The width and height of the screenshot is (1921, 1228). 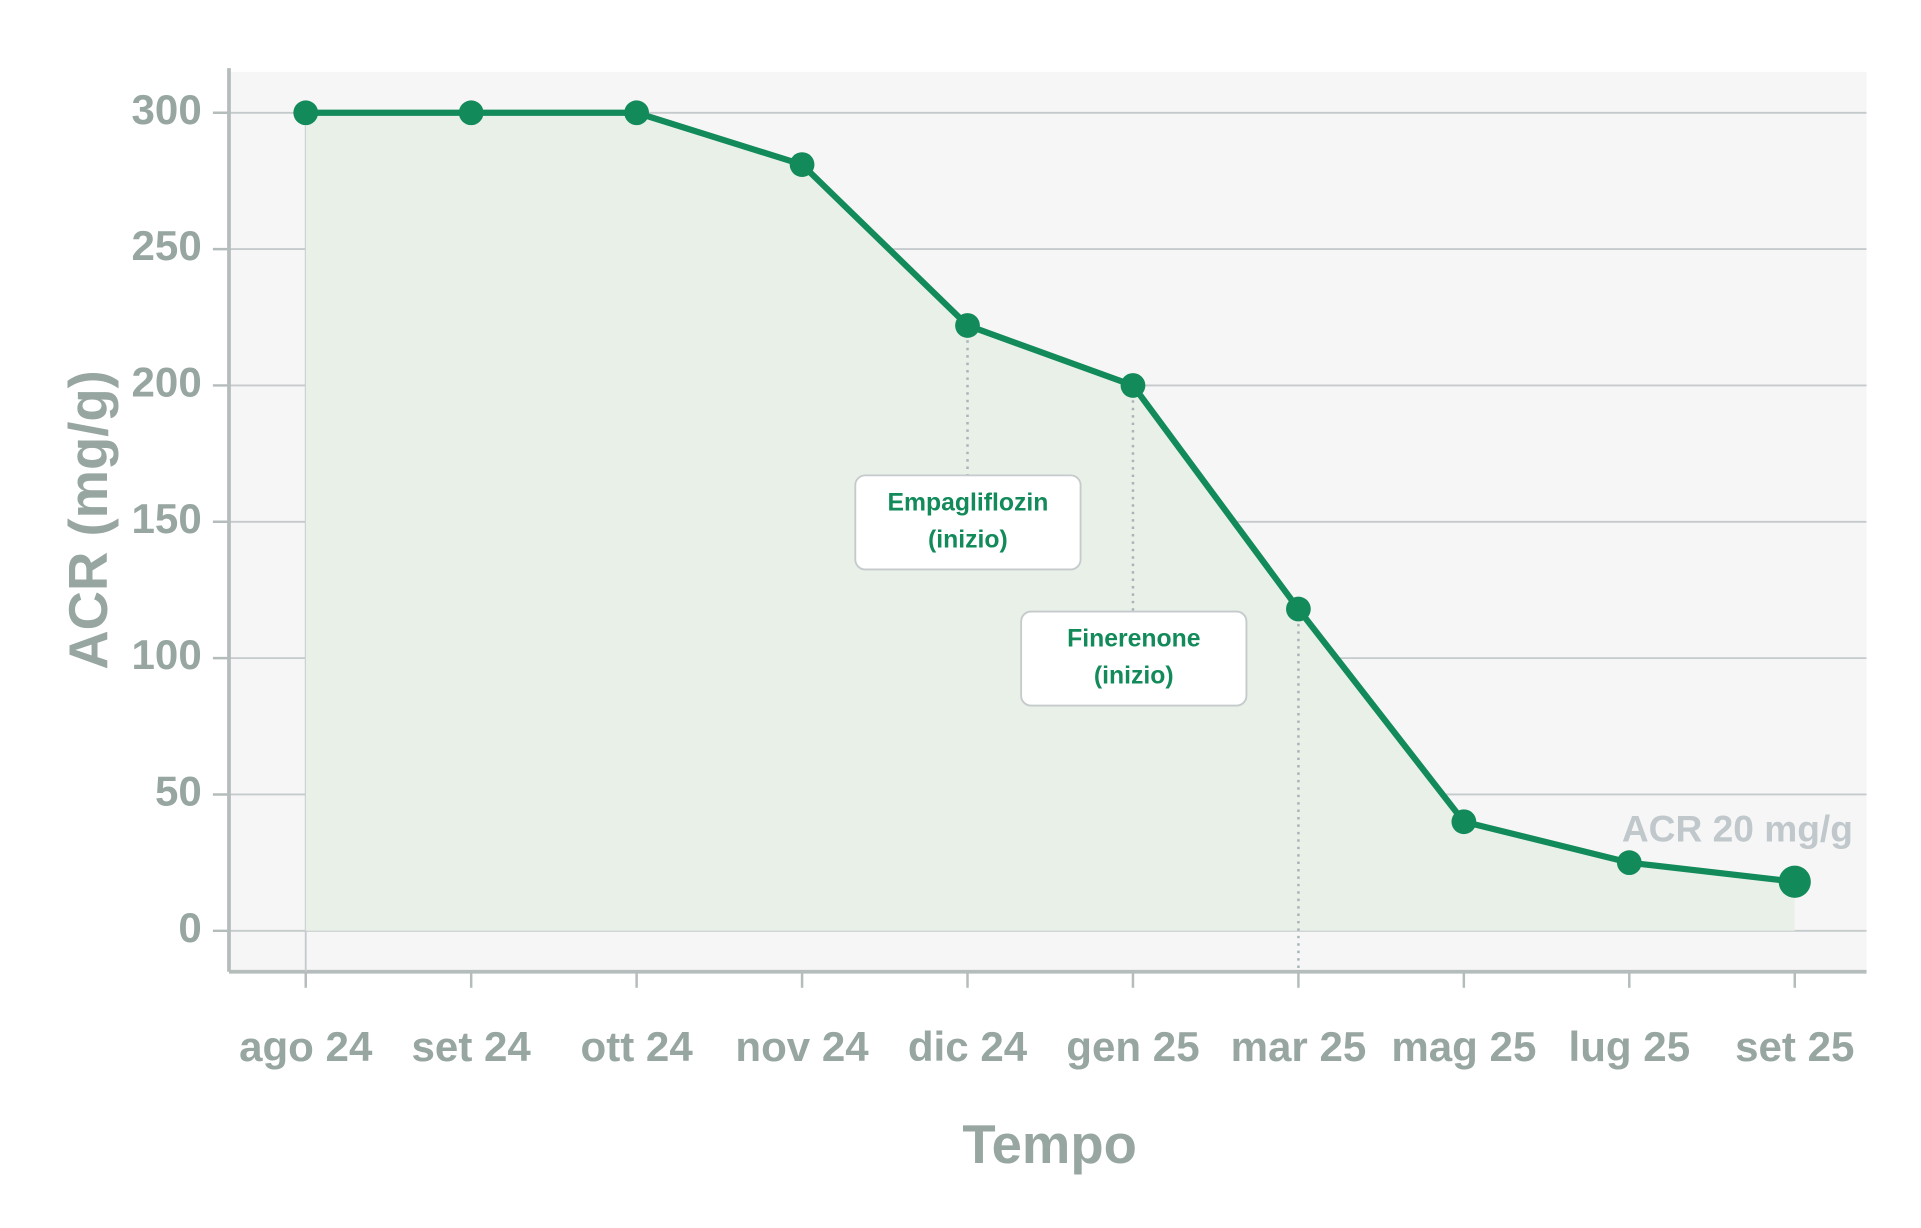 What do you see at coordinates (967, 502) in the screenshot?
I see `annotation-text: Empagliflozin` at bounding box center [967, 502].